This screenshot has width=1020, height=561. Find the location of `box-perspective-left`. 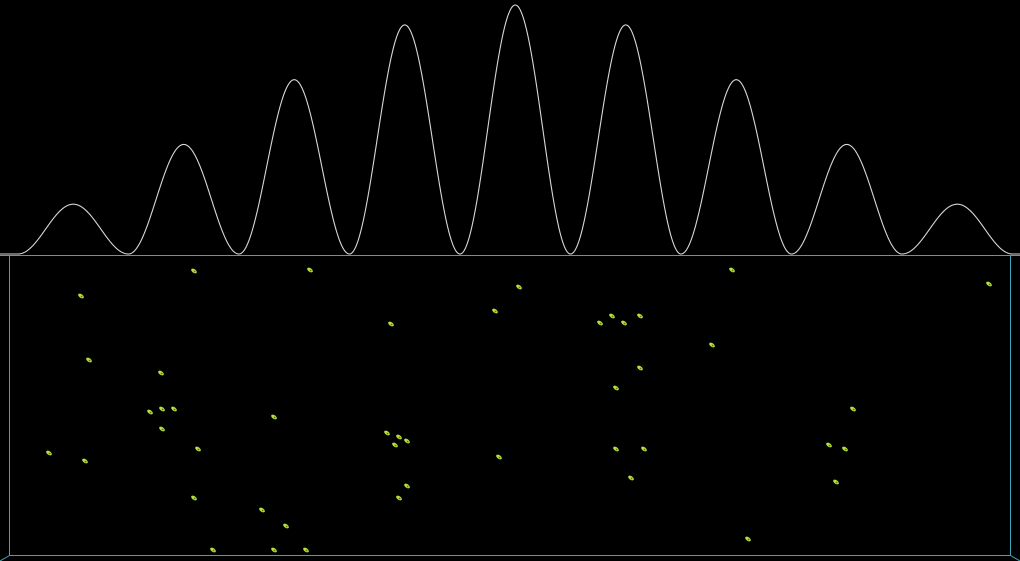

box-perspective-left is located at coordinates (5, 558).